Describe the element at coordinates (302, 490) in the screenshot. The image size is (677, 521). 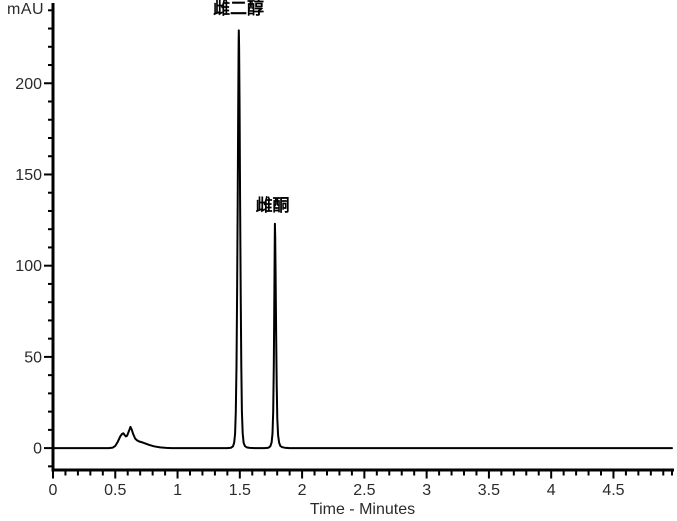
I see `x-tick-label: 2` at that location.